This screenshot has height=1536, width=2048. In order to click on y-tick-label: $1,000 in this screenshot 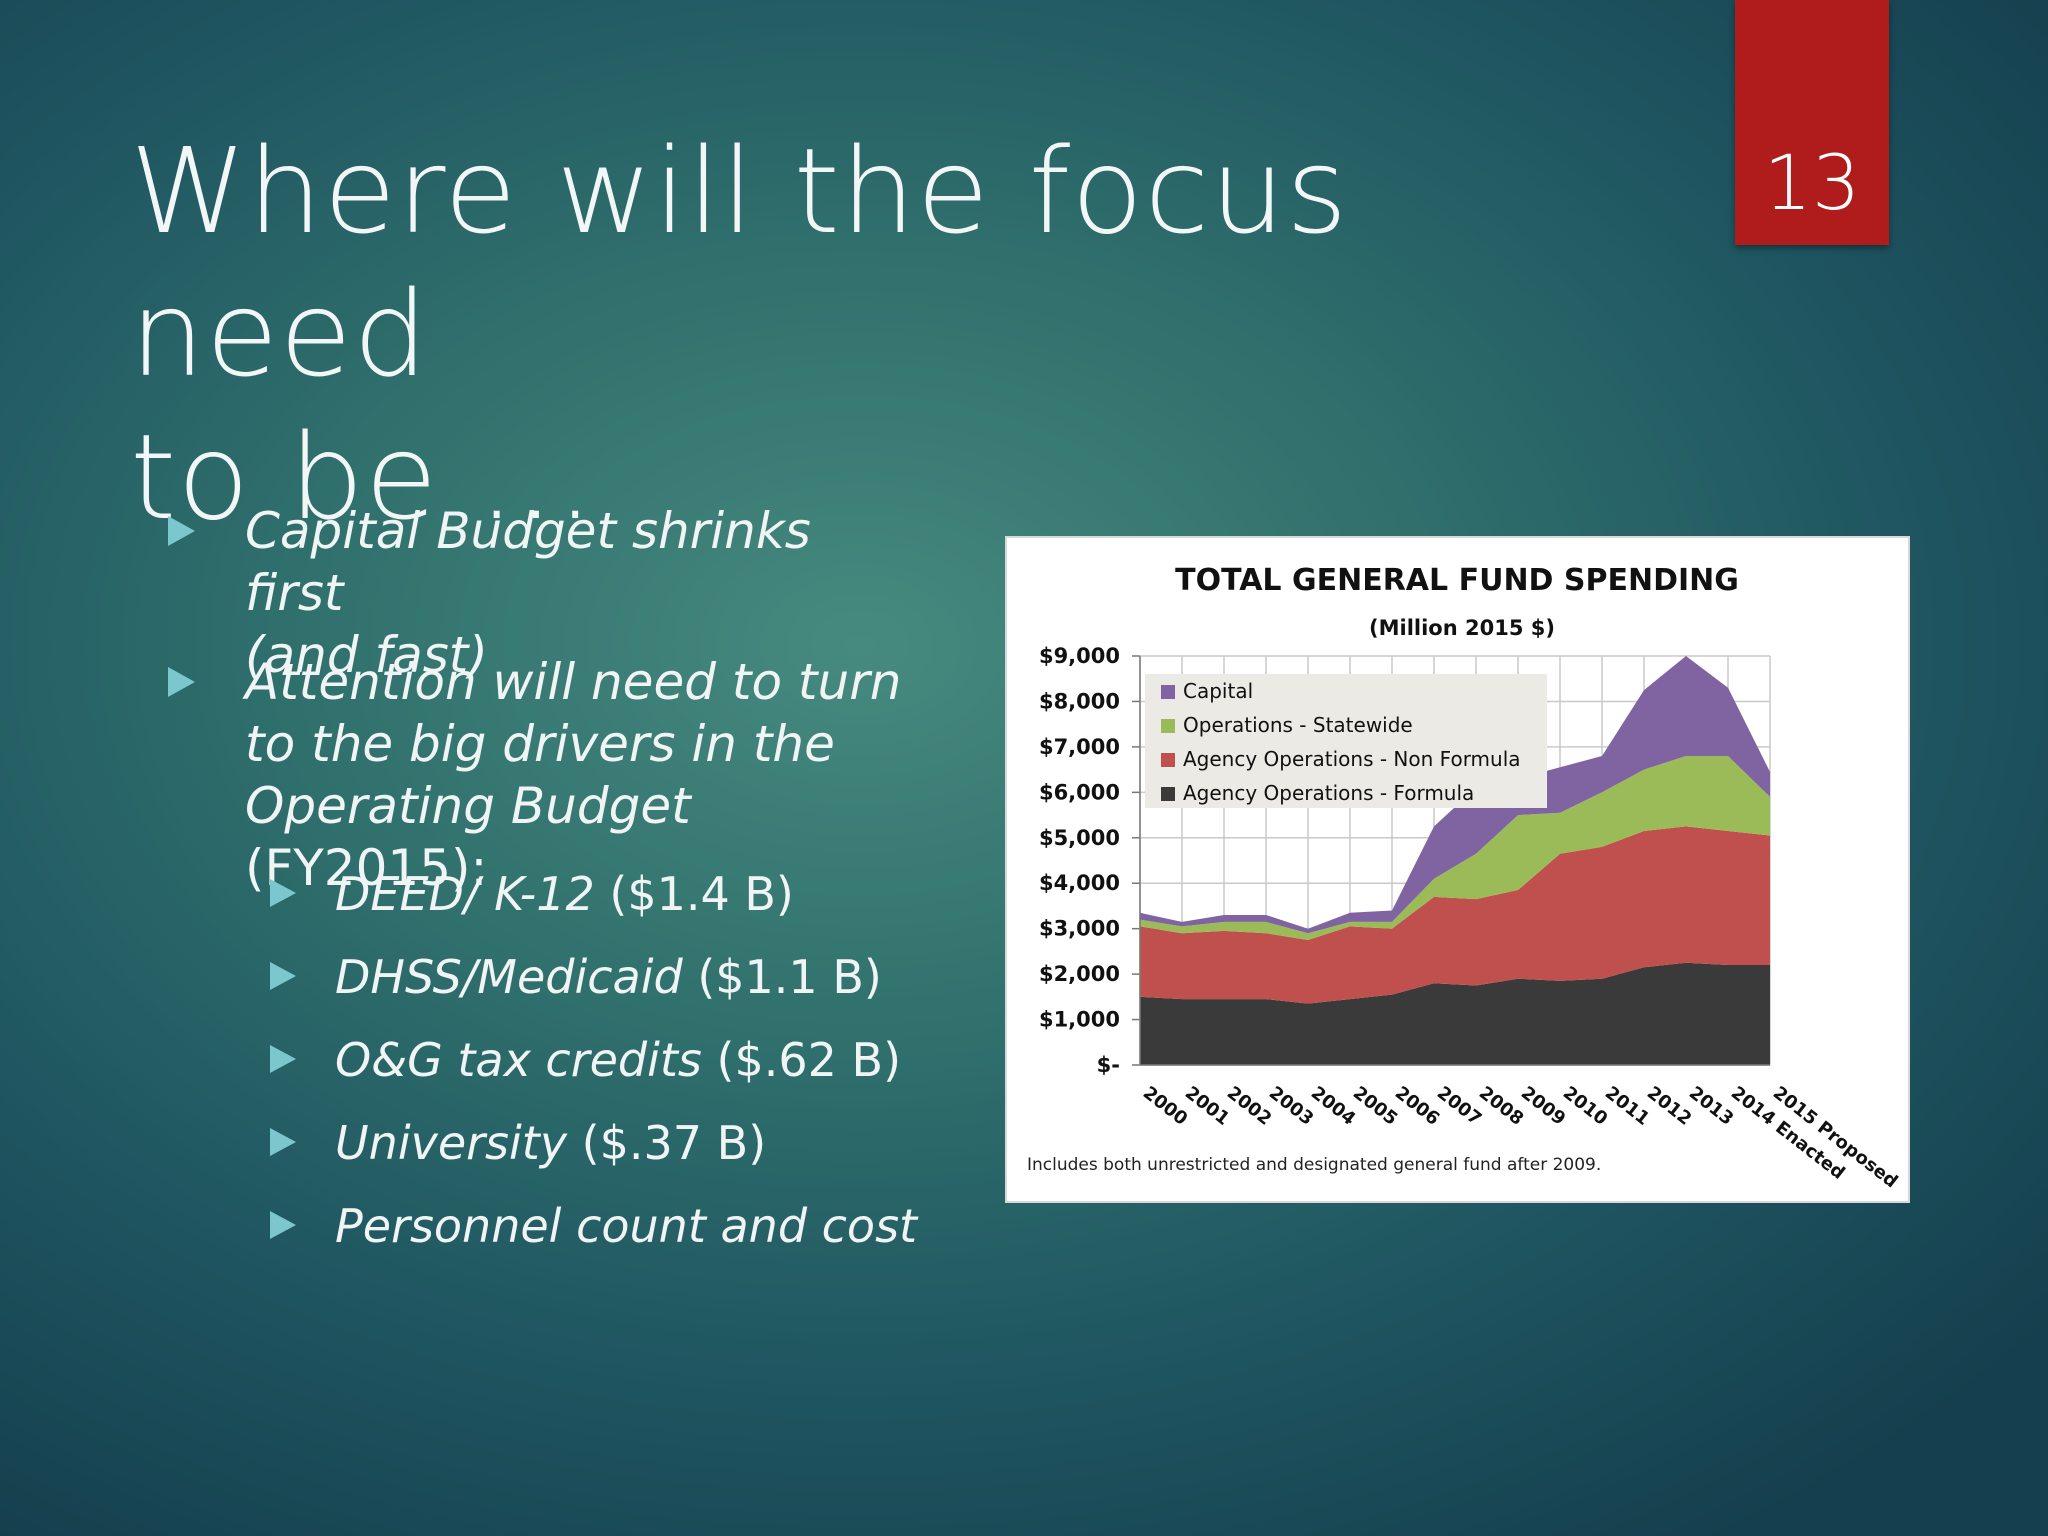, I will do `click(1079, 1020)`.